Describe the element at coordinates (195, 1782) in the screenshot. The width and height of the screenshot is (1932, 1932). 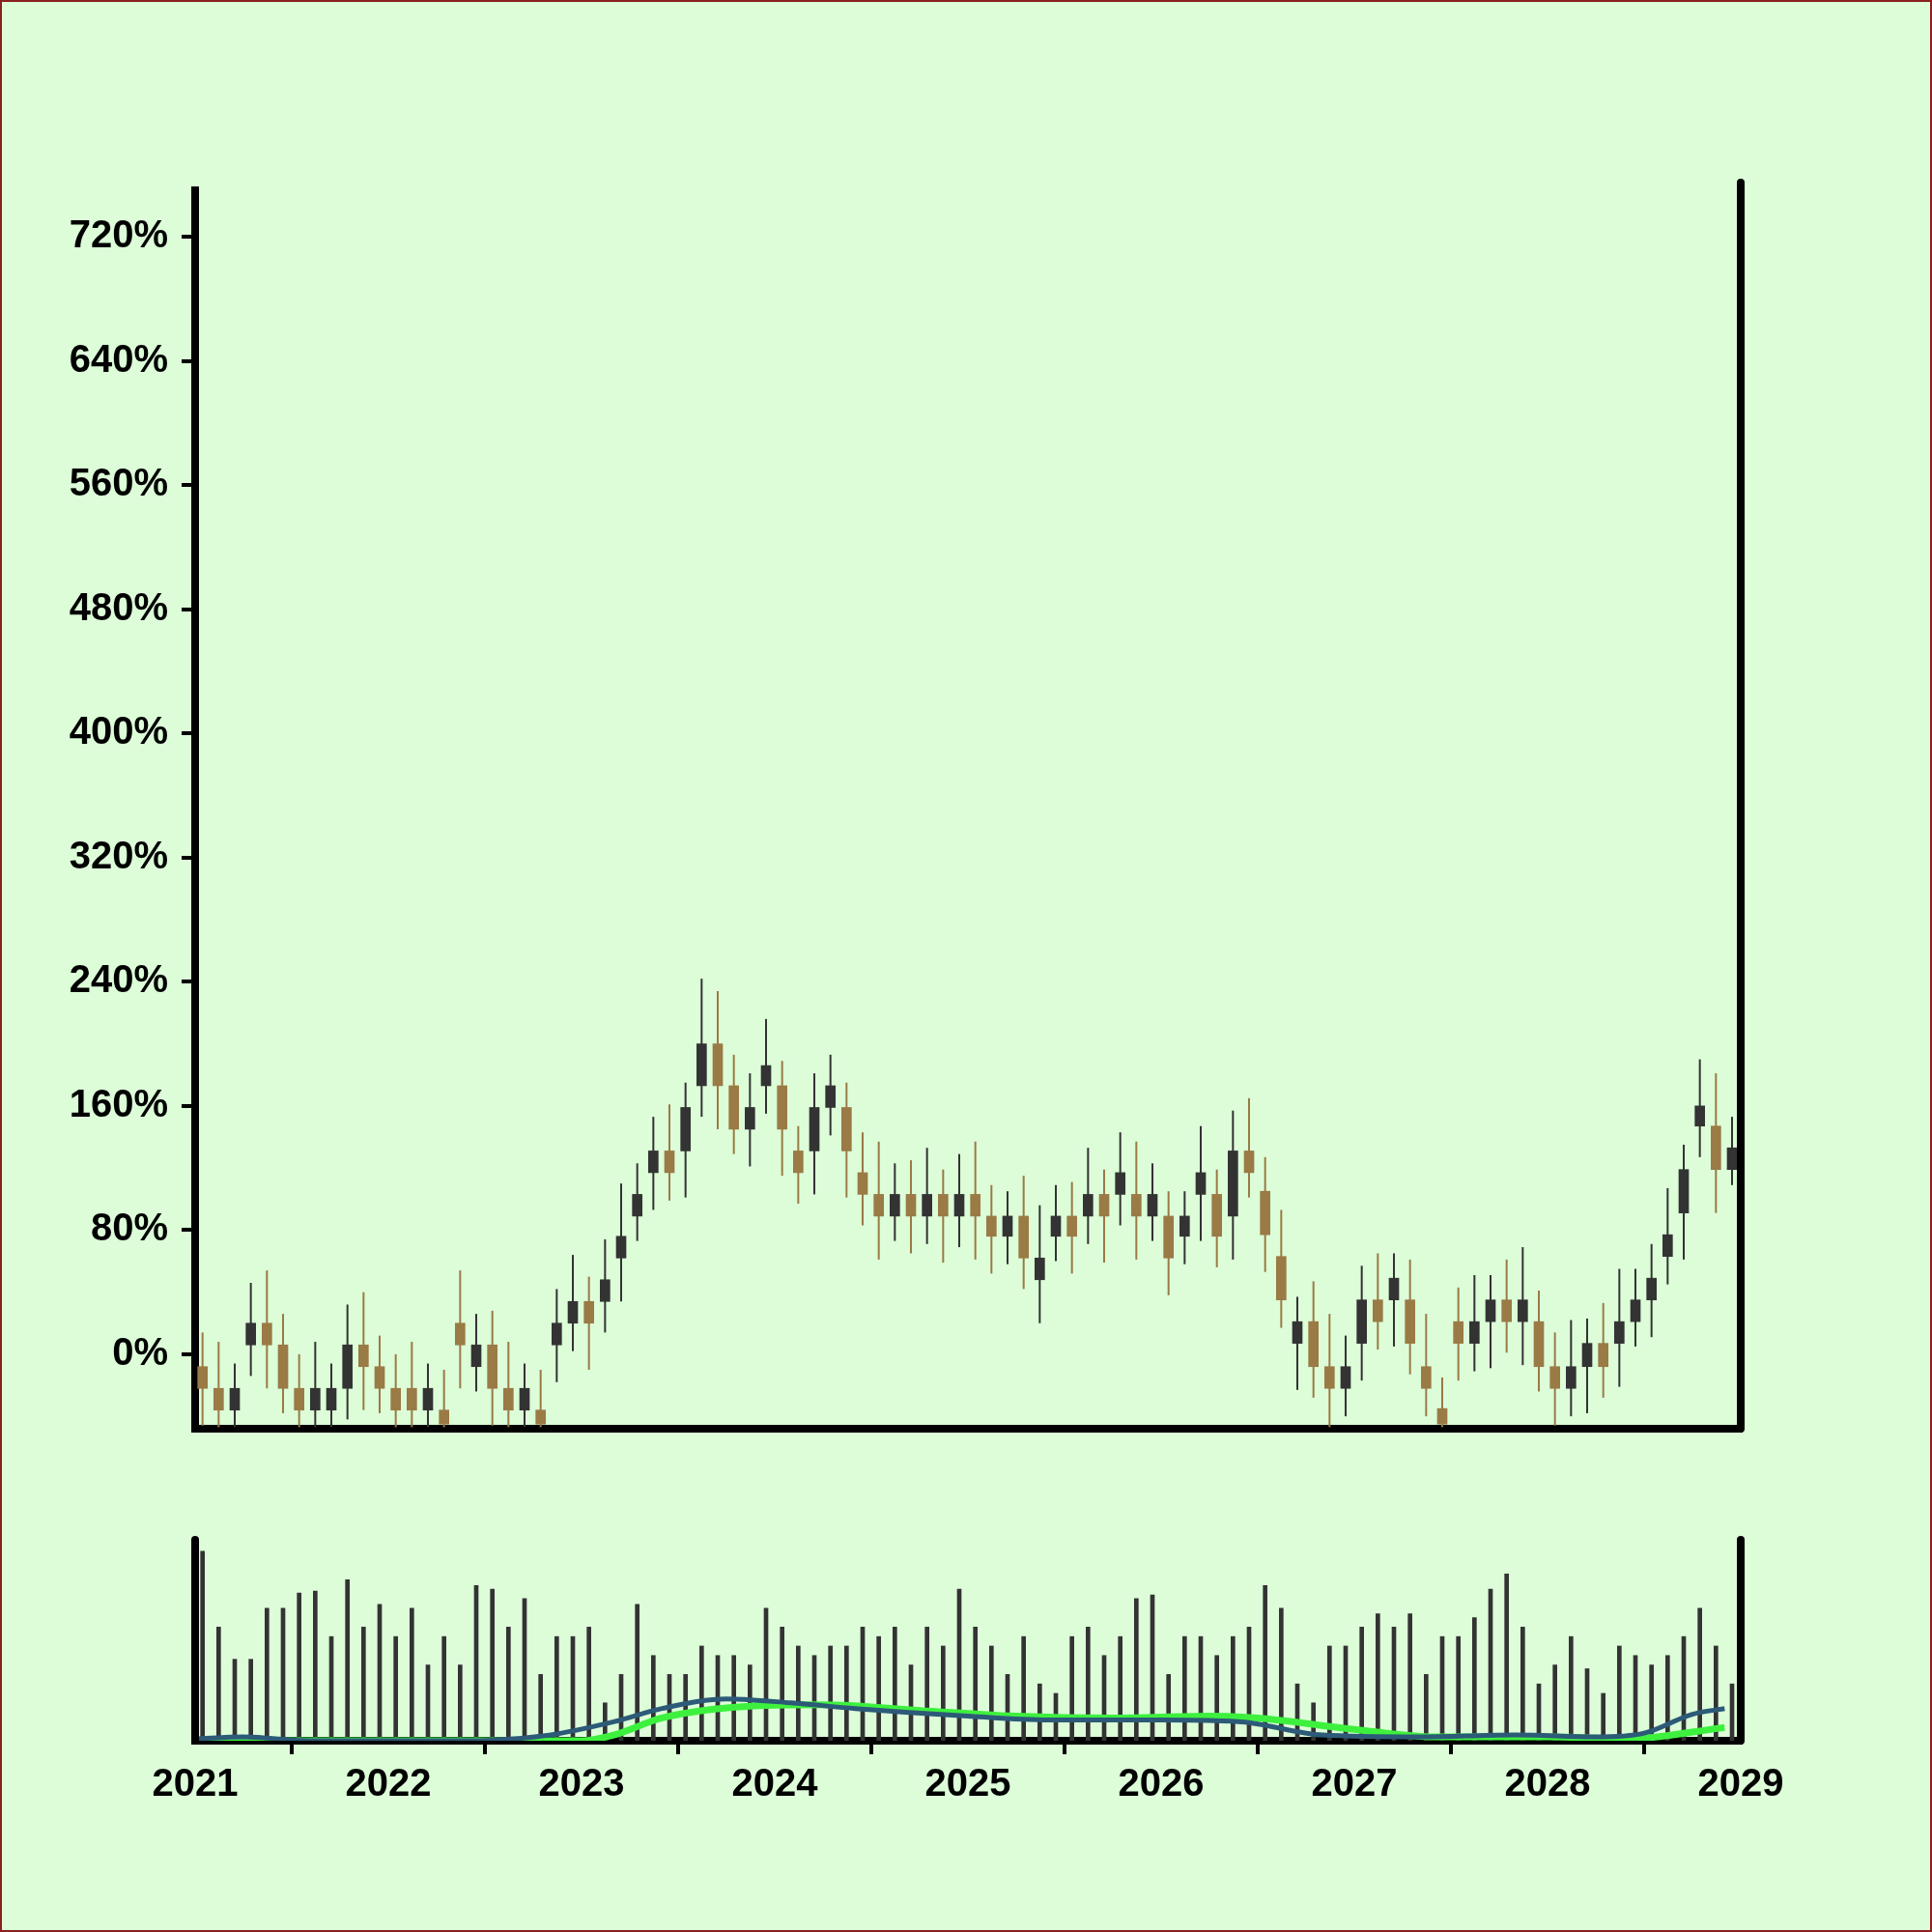
I see `x-tick-label: 2021` at that location.